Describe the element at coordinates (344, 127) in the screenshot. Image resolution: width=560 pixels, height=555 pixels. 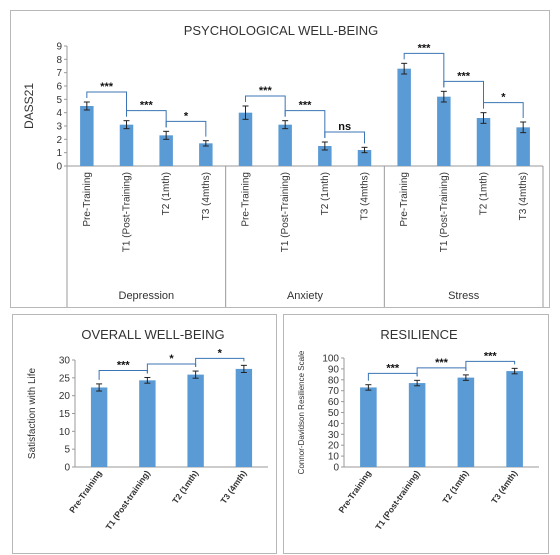
I see `significance-label: ns` at that location.